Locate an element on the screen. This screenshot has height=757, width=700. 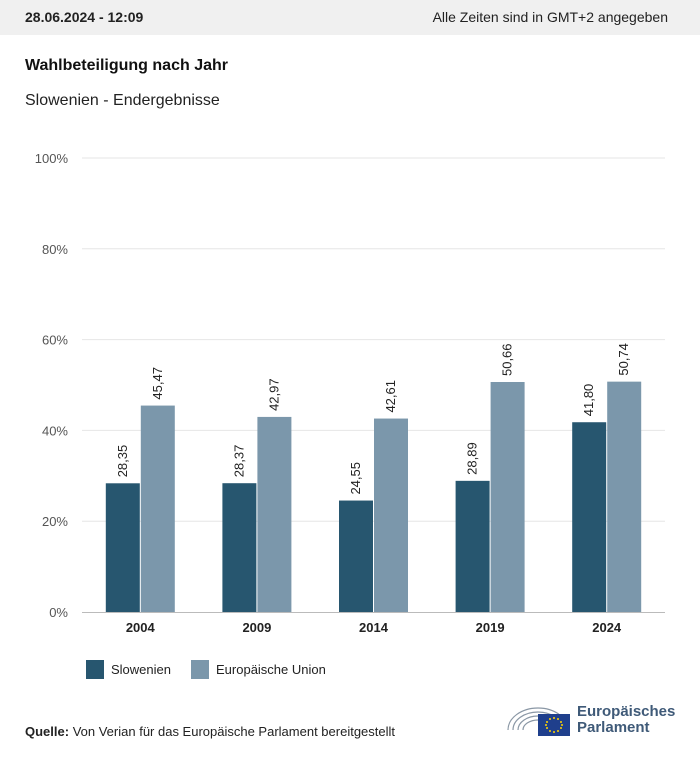
legend-swatch-slowenien is located at coordinates (95, 669).